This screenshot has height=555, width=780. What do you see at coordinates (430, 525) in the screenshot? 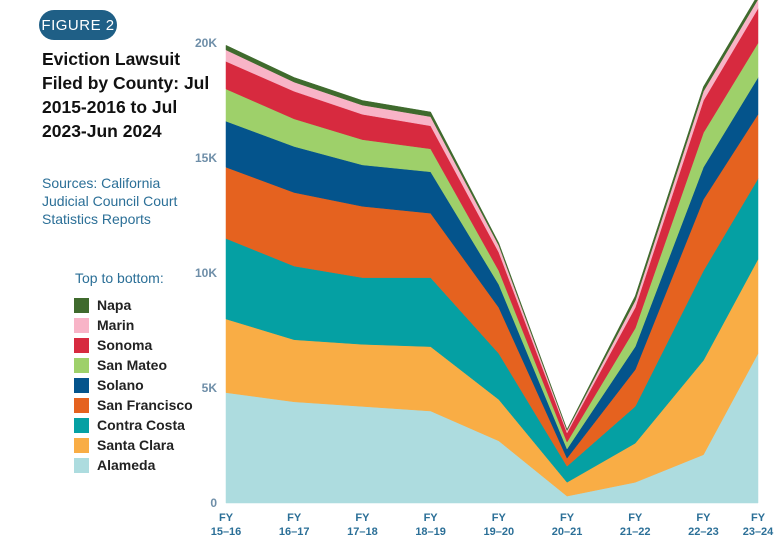
I see `x-tick-label: FY 18–19` at bounding box center [430, 525].